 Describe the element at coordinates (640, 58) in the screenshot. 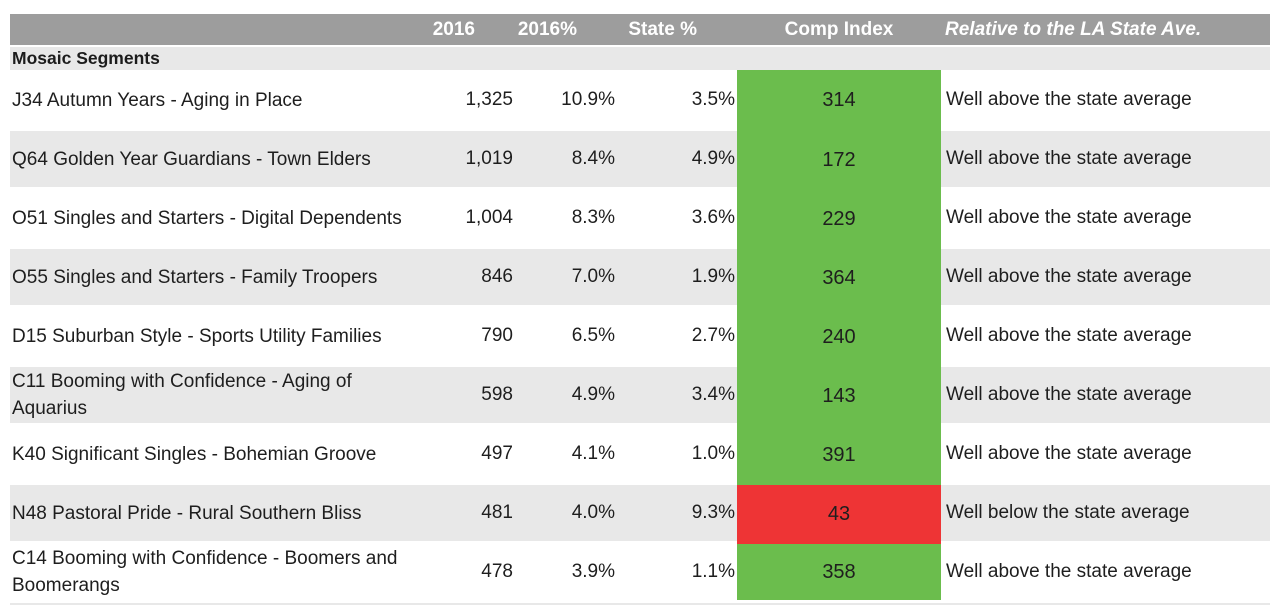

I see `section-label-mosaic-segments: Mosaic Segments` at that location.